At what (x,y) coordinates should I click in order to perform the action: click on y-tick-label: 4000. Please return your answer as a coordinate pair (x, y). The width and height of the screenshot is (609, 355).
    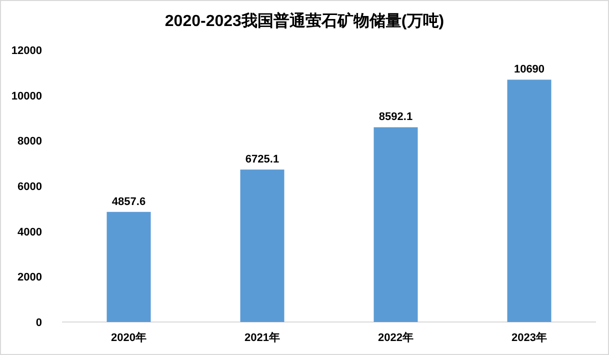
    Looking at the image, I should click on (30, 232).